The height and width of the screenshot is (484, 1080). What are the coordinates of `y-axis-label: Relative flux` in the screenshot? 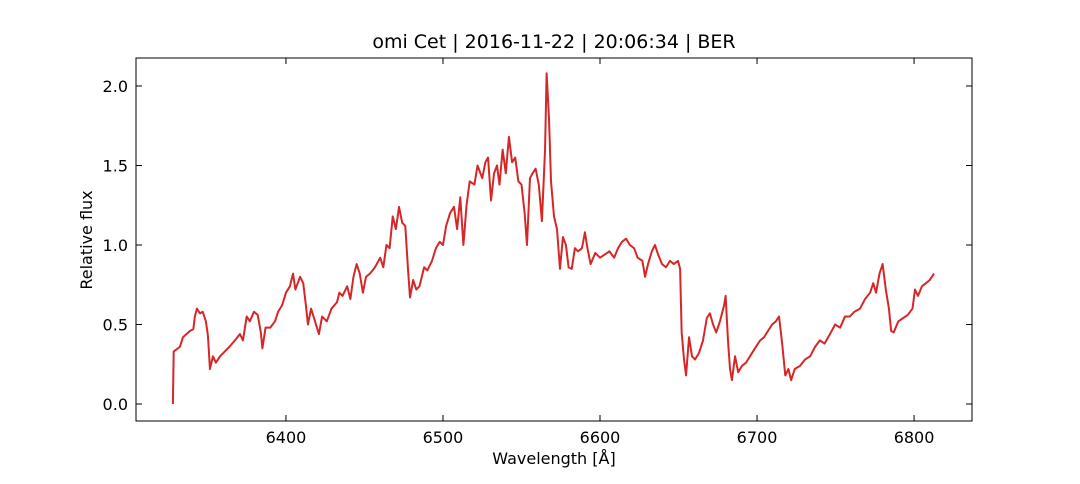 It's located at (86, 239).